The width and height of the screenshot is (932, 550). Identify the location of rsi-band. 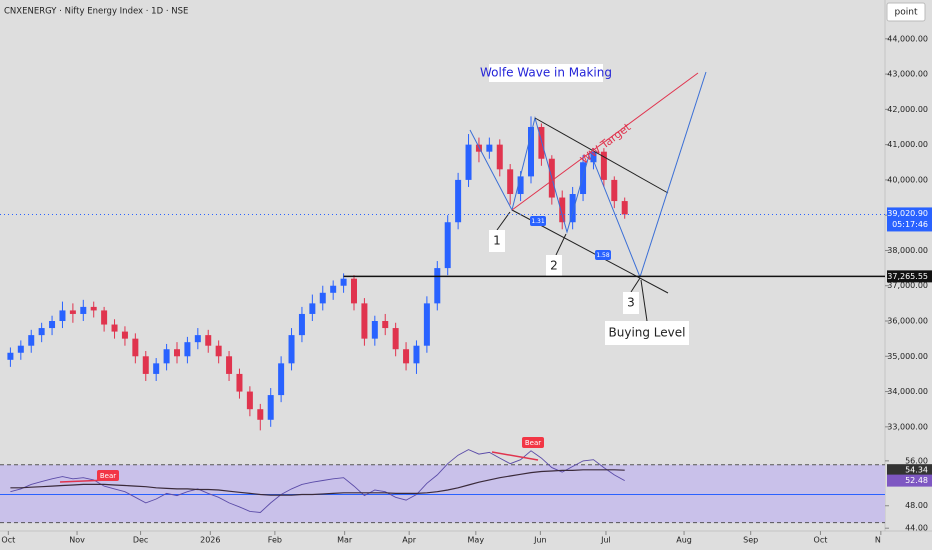
(442, 493).